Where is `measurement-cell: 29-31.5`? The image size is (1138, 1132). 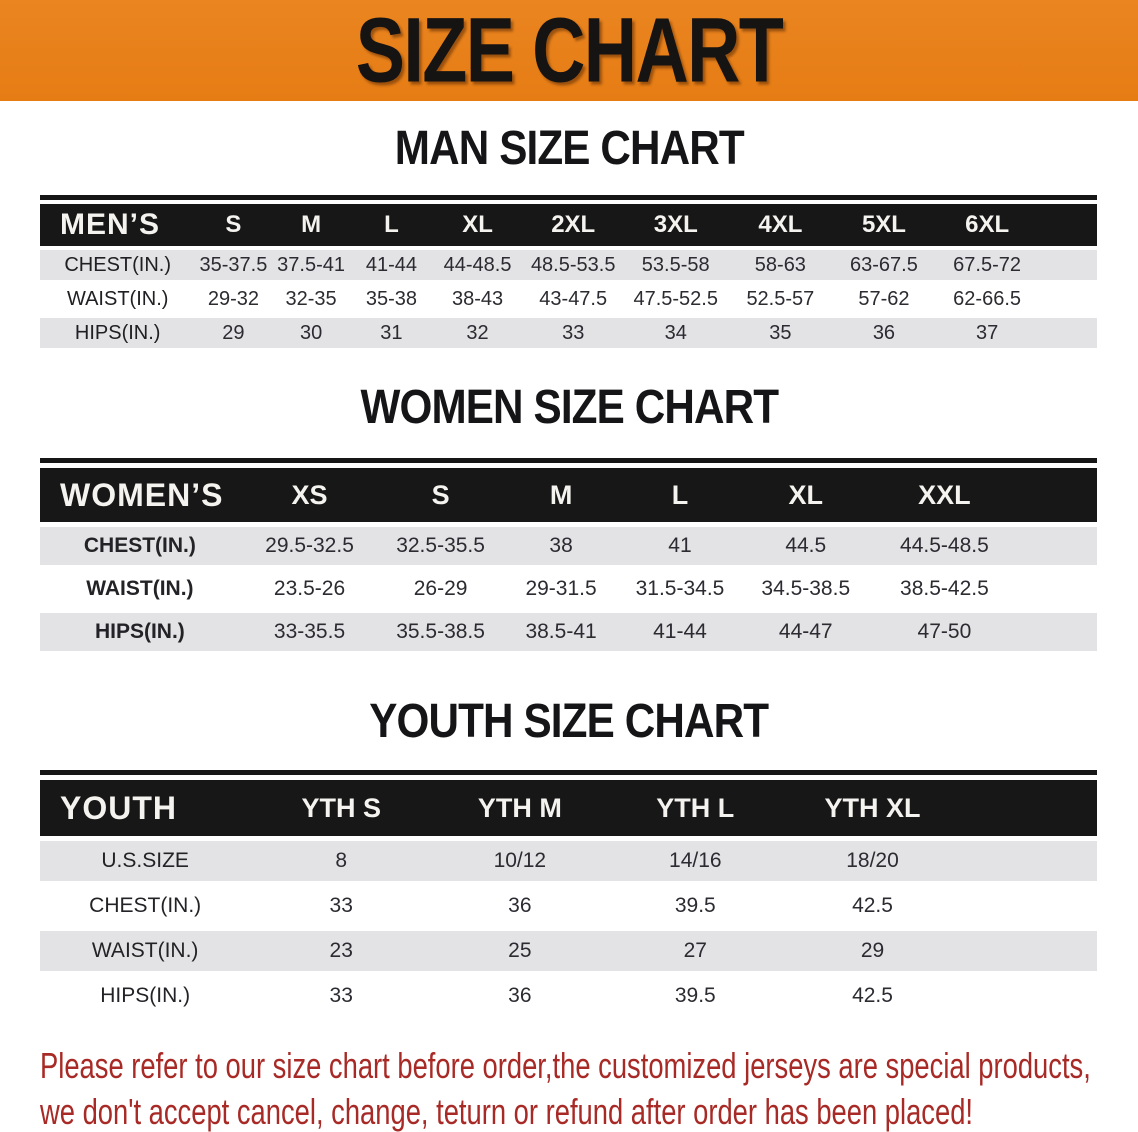 measurement-cell: 29-31.5 is located at coordinates (561, 589).